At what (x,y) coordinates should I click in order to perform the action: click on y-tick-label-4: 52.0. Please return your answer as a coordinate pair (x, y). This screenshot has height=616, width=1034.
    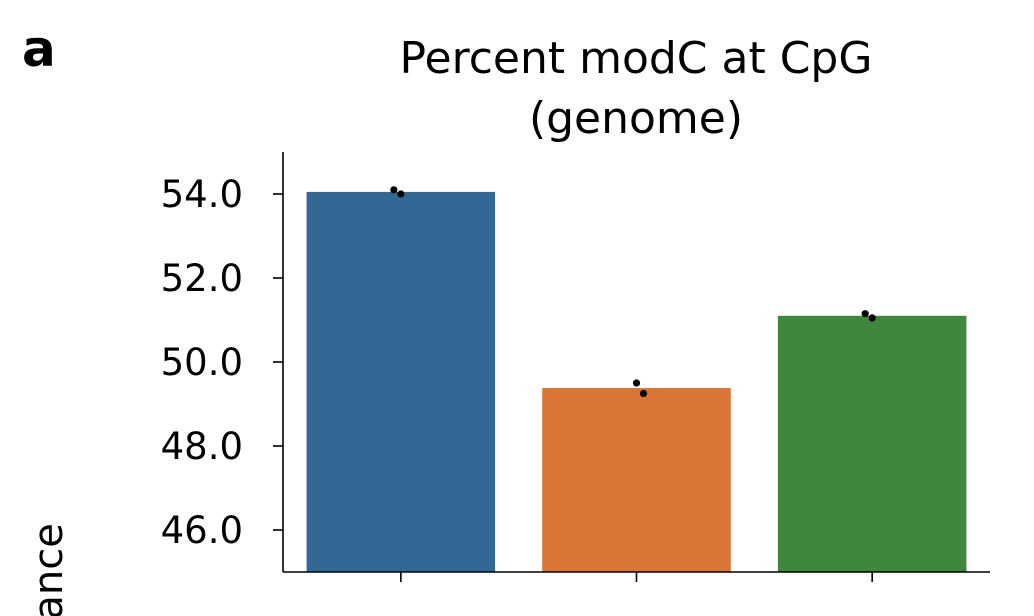
    Looking at the image, I should click on (202, 278).